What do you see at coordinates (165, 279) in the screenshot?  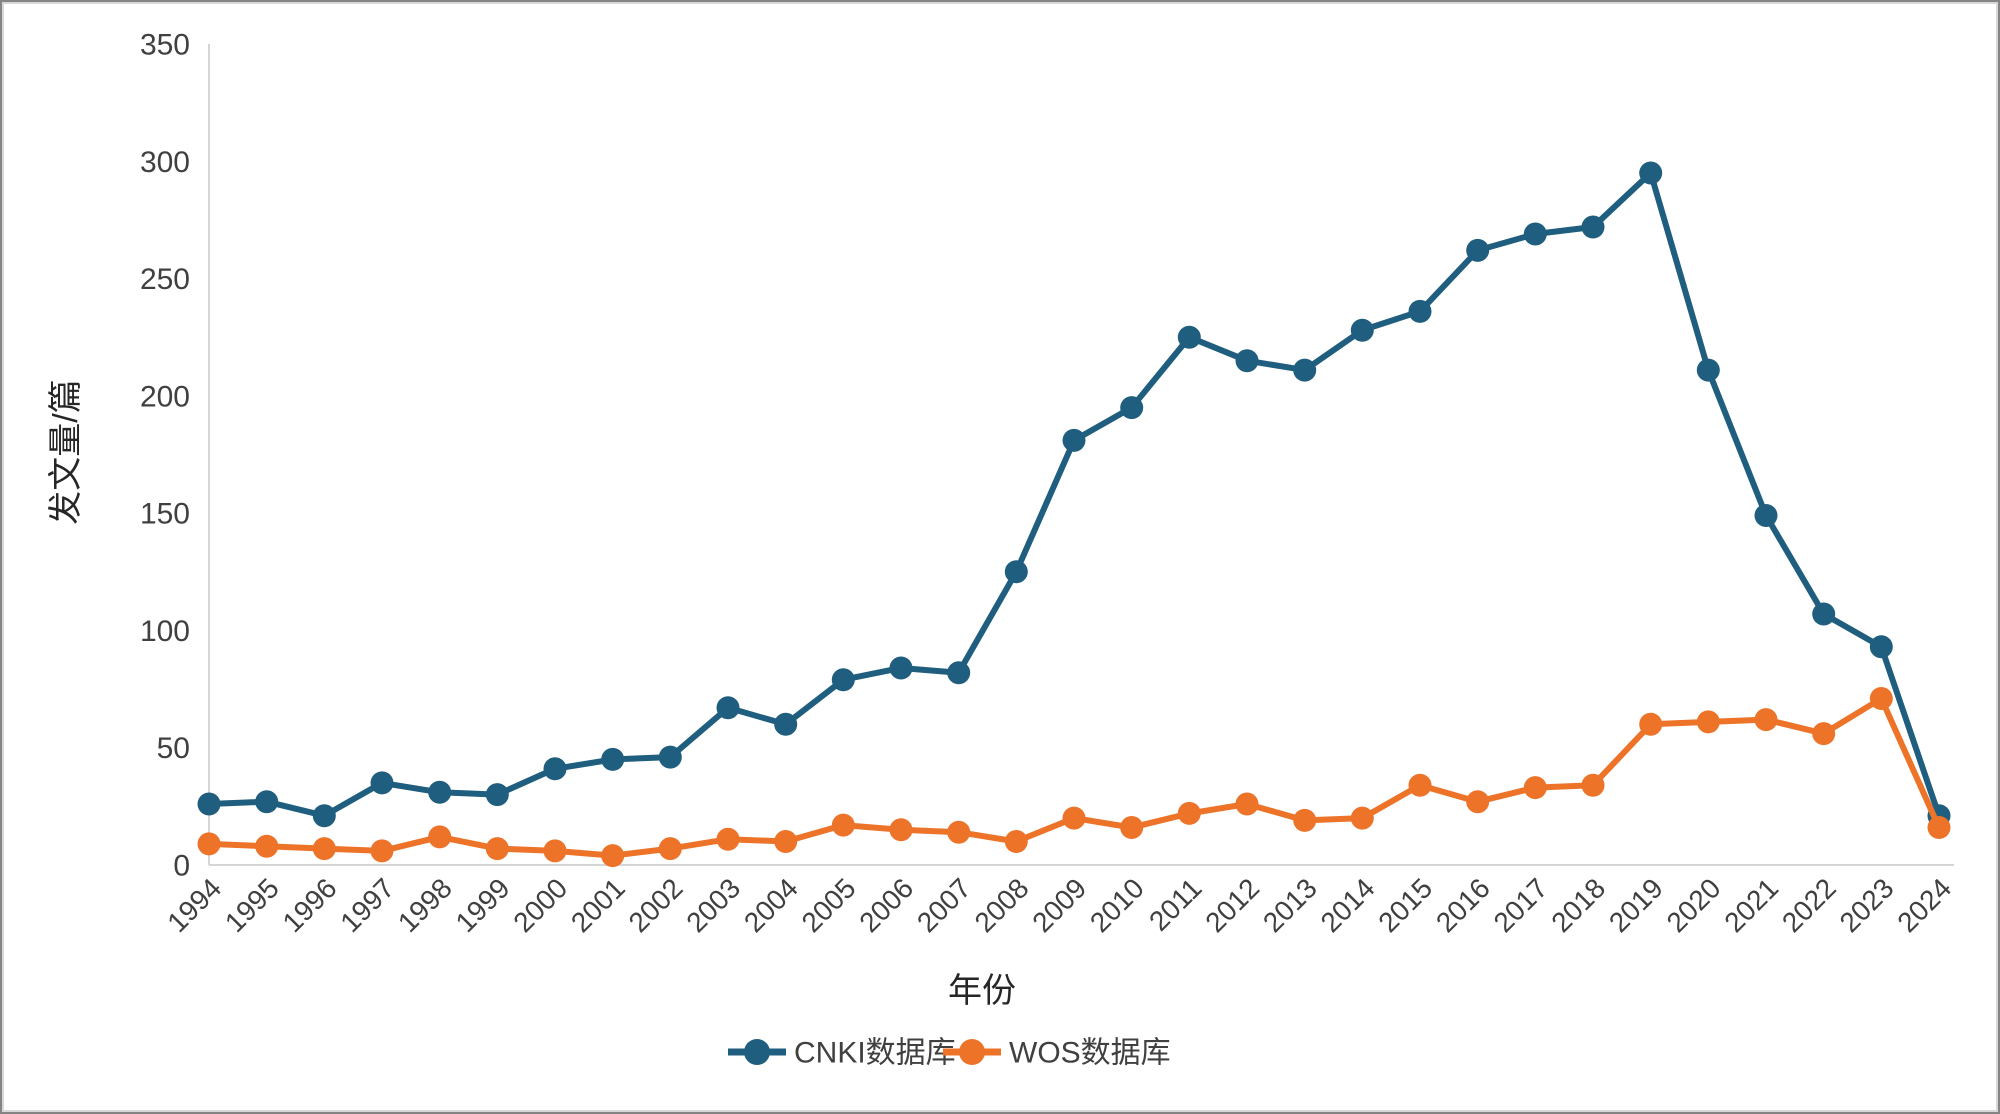 I see `y-tick-label: 250` at bounding box center [165, 279].